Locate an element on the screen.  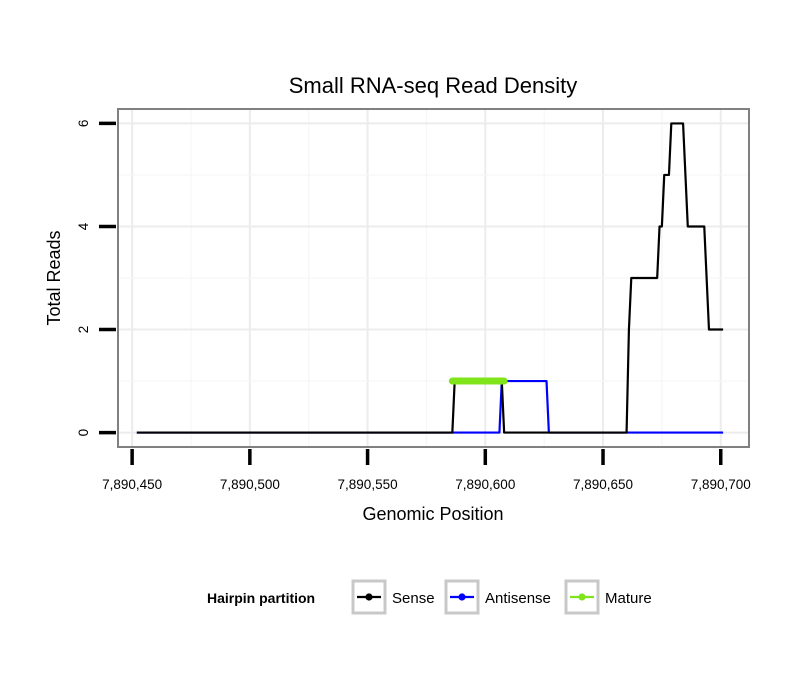
x-tick-label: 7,890,450 is located at coordinates (132, 484).